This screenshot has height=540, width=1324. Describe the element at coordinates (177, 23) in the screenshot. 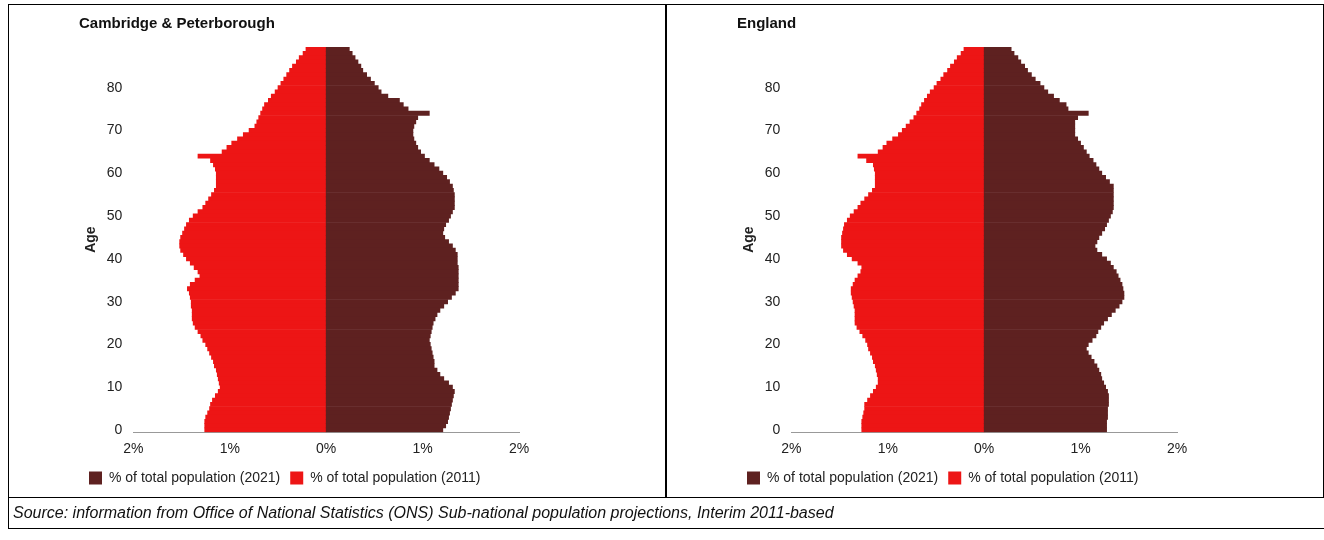

I see `chart-title: Cambridge & Peterborough` at that location.